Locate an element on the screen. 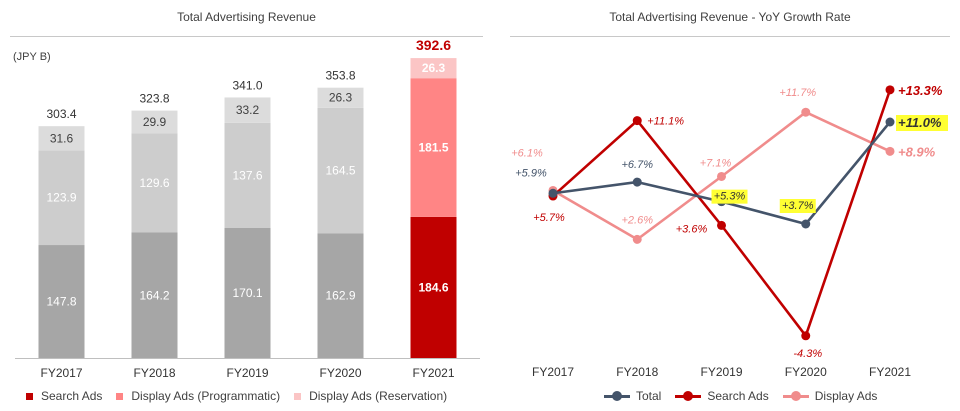  bar-chart-title-rule is located at coordinates (246, 36).